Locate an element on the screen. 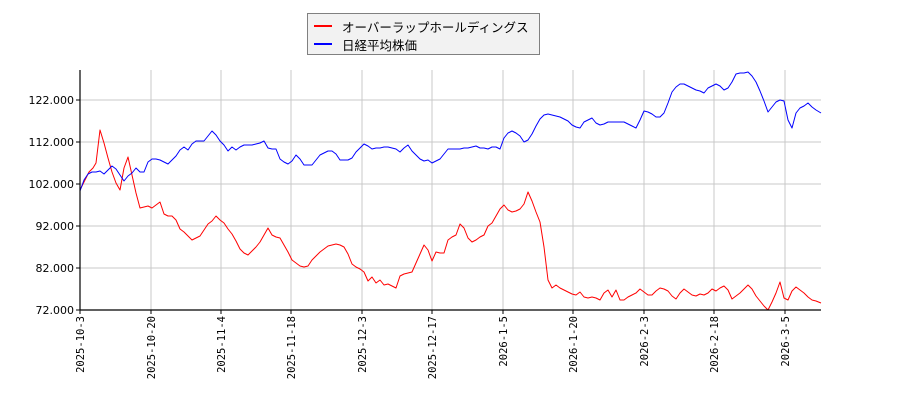  chart-legend: オーバーラップホールディングス 日経平均株価 is located at coordinates (423, 34).